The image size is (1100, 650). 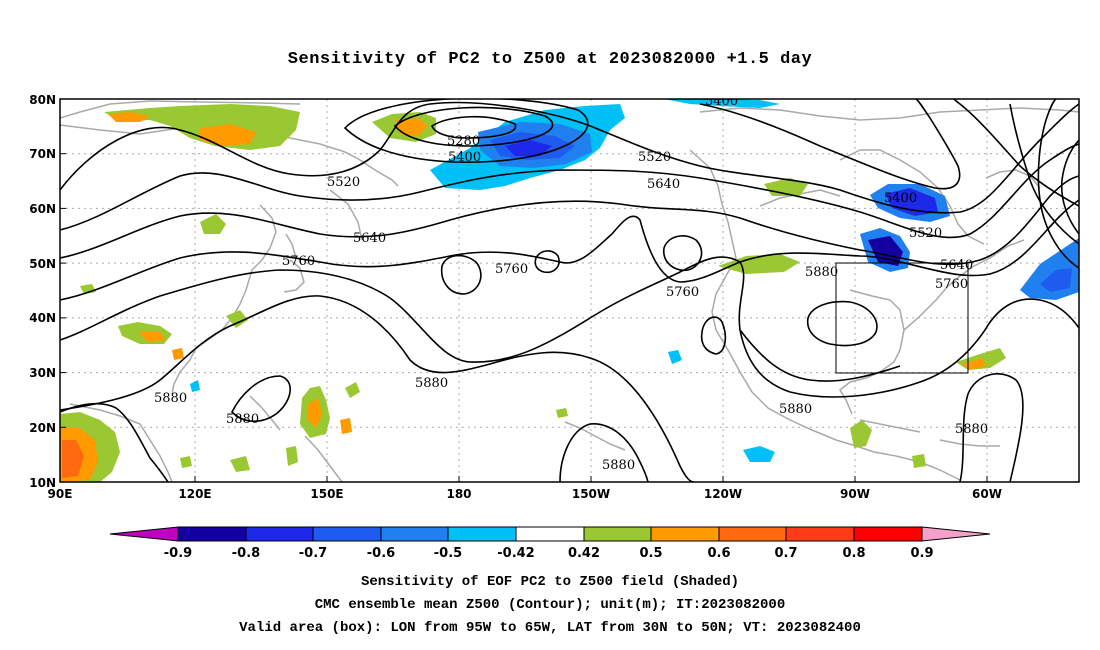 What do you see at coordinates (463, 141) in the screenshot?
I see `contour-label: 5280` at bounding box center [463, 141].